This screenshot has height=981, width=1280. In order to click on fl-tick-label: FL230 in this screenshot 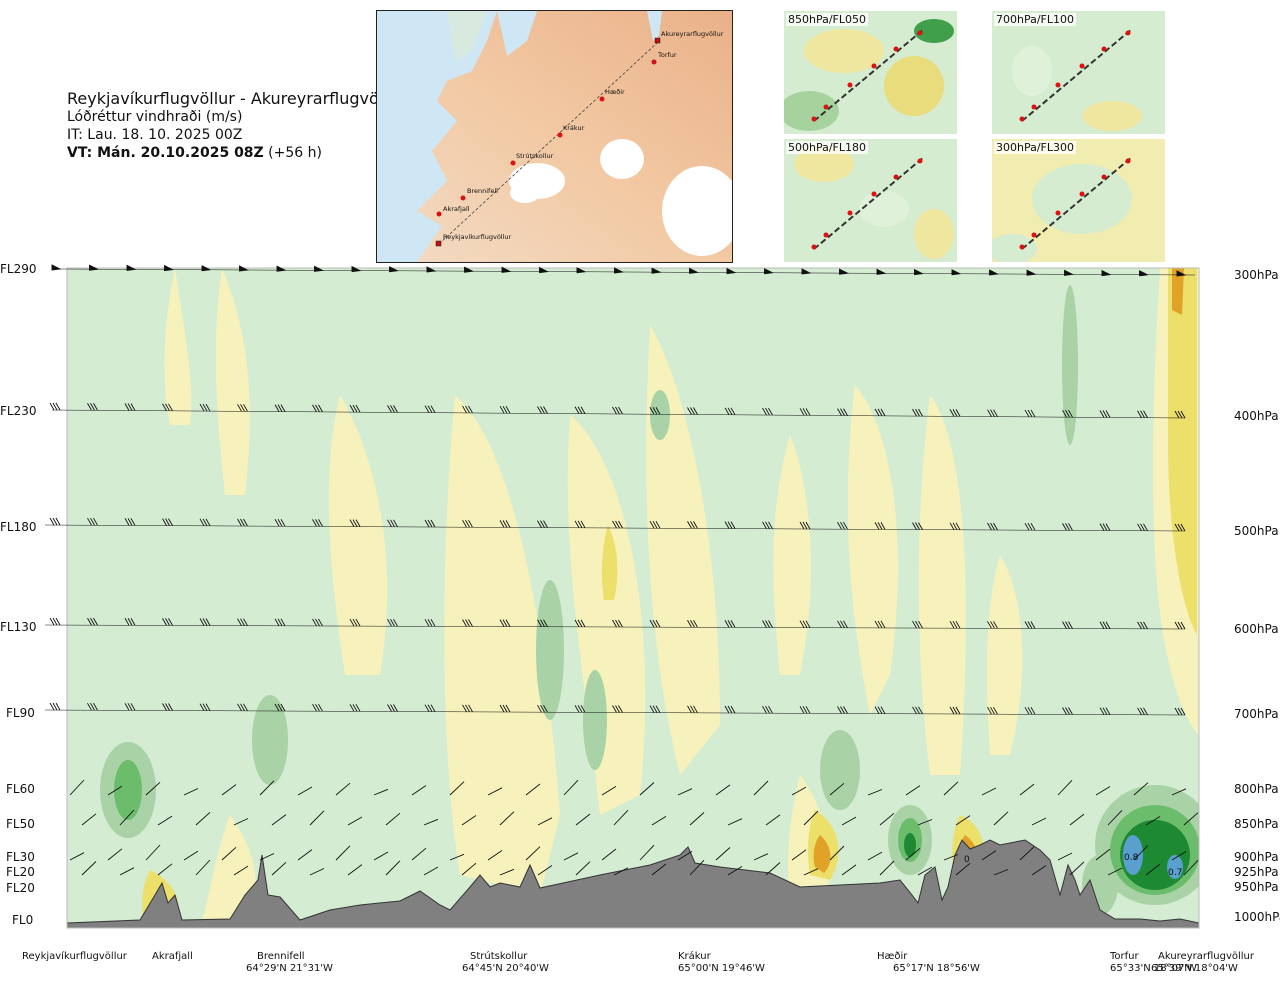, I will do `click(18, 411)`.